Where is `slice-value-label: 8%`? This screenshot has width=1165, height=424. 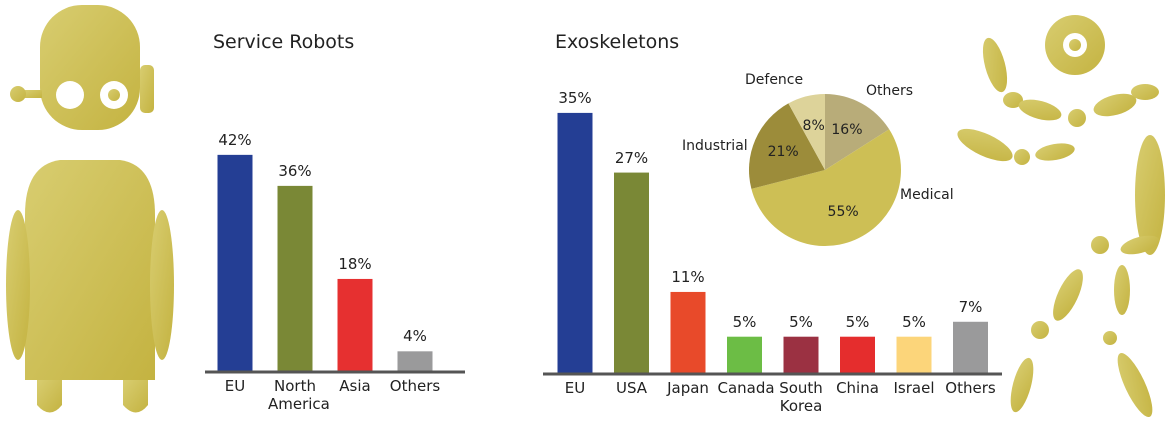
slice-value-label: 8% is located at coordinates (813, 125).